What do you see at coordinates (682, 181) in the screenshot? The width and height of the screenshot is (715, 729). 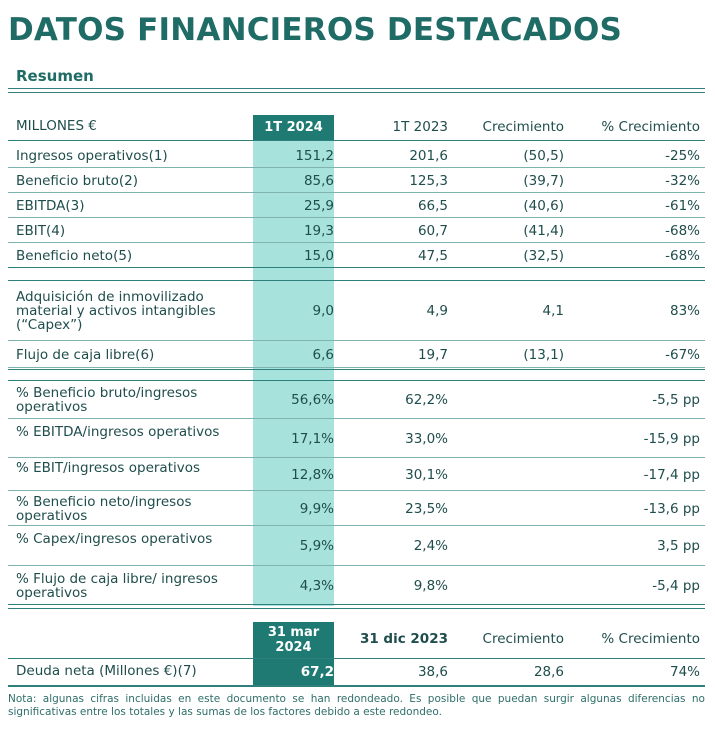 I see `row-value-growth-pct: -32%` at bounding box center [682, 181].